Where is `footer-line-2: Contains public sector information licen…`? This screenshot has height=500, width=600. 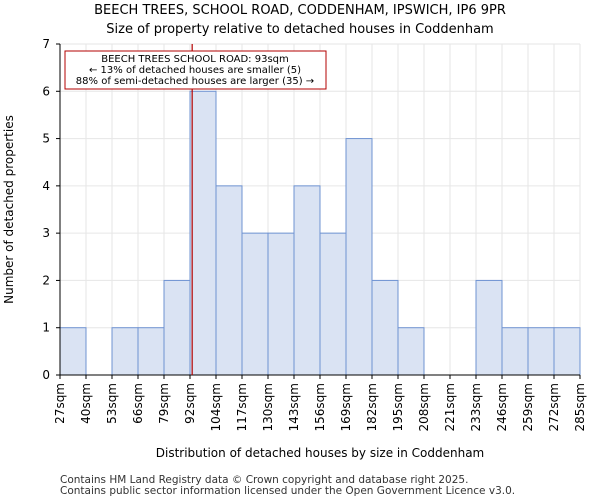 footer-line-2: Contains public sector information licen… is located at coordinates (288, 491).